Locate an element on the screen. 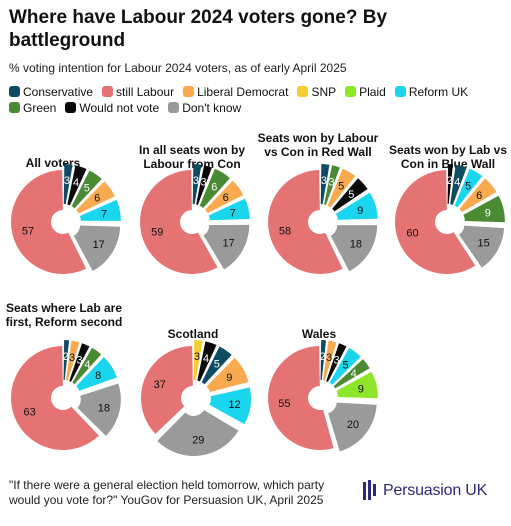 The width and height of the screenshot is (511, 526). slice-value-label: 12 is located at coordinates (234, 405).